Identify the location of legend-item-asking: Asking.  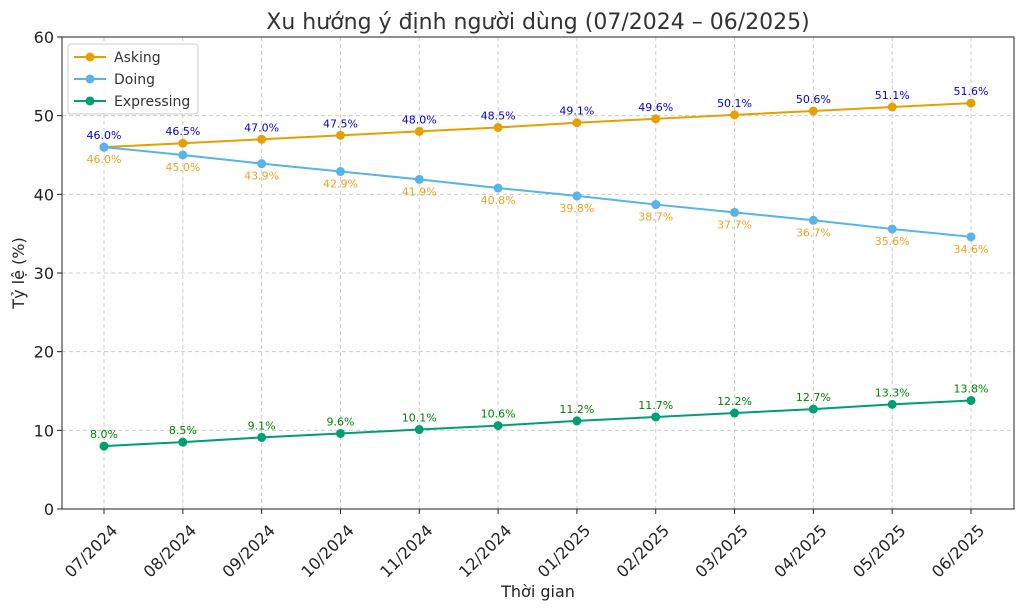
(117, 58).